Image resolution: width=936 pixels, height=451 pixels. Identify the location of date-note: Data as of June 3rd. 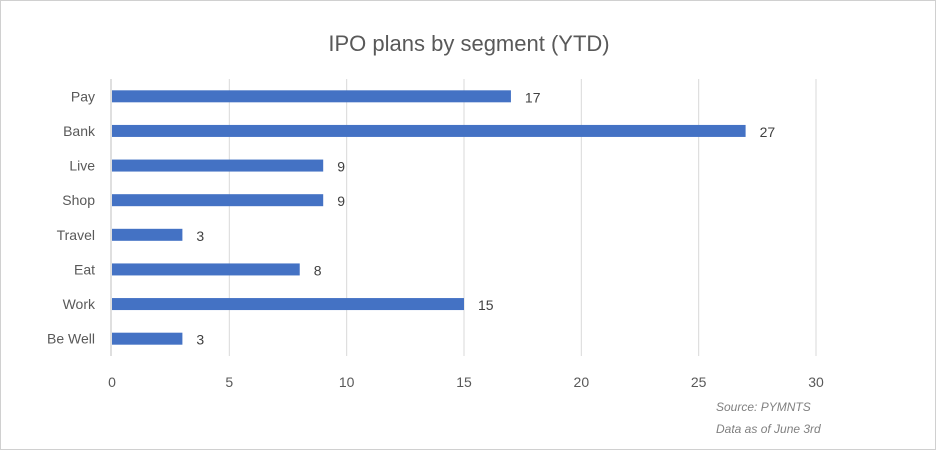
(768, 429).